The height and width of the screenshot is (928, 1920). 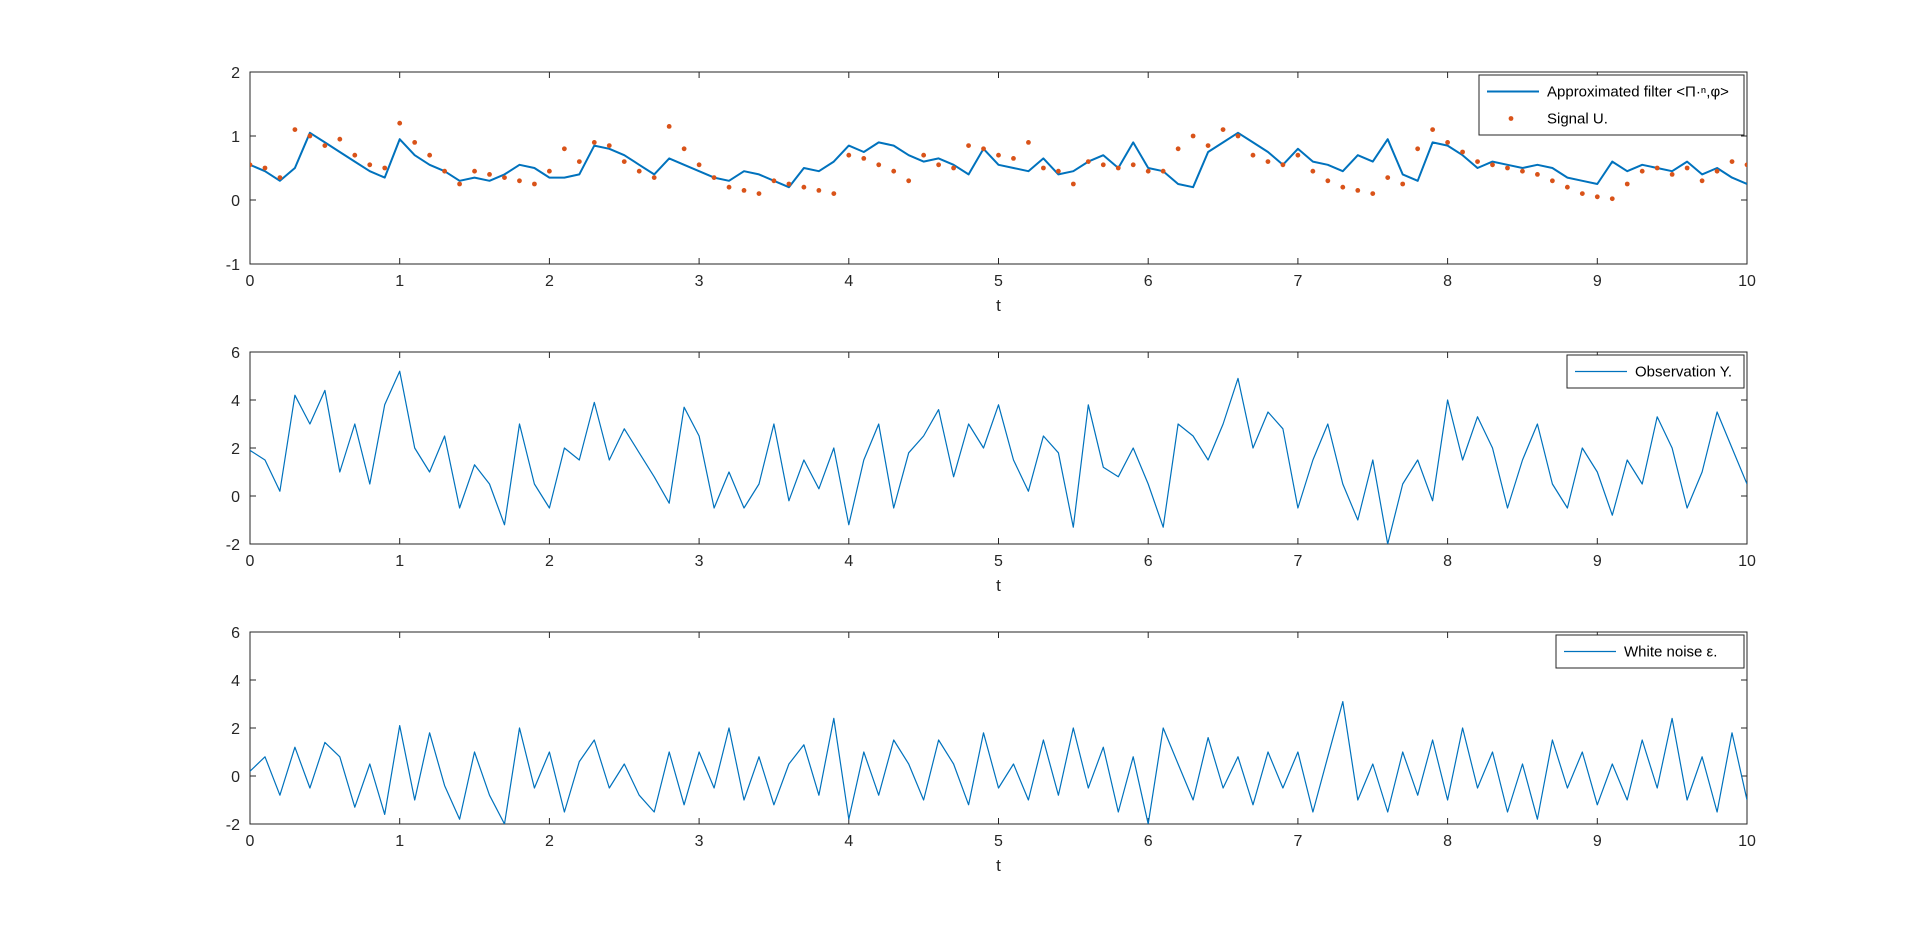 I want to click on legend-box, so click(x=1611, y=105).